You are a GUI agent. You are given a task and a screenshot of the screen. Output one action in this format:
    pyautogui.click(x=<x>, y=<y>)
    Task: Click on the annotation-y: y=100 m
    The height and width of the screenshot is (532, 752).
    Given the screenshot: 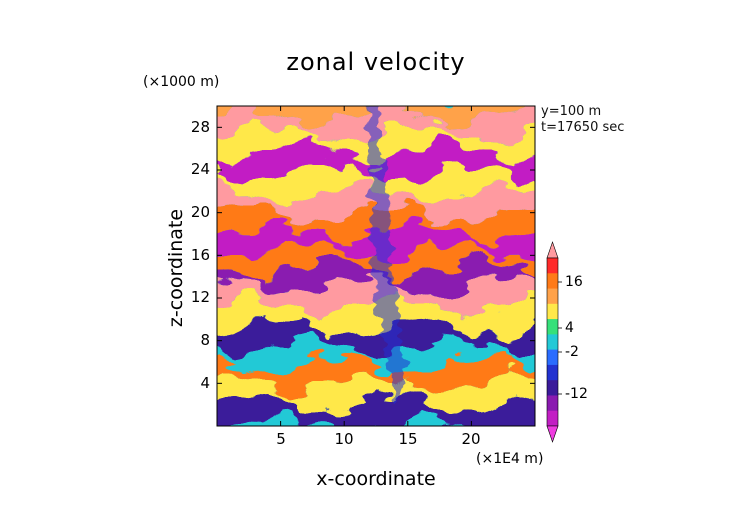 What is the action you would take?
    pyautogui.click(x=571, y=111)
    